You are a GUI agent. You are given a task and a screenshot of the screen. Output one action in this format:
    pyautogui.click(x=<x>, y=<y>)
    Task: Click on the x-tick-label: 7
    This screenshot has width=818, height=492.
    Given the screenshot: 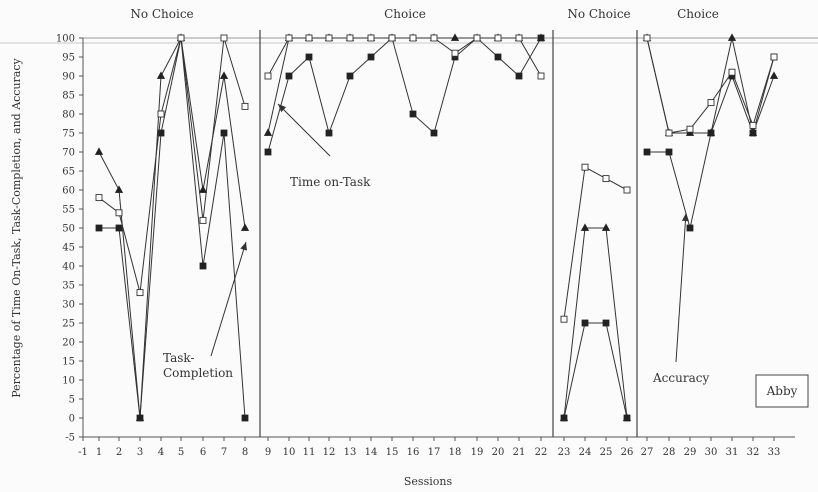 What is the action you would take?
    pyautogui.click(x=224, y=452)
    